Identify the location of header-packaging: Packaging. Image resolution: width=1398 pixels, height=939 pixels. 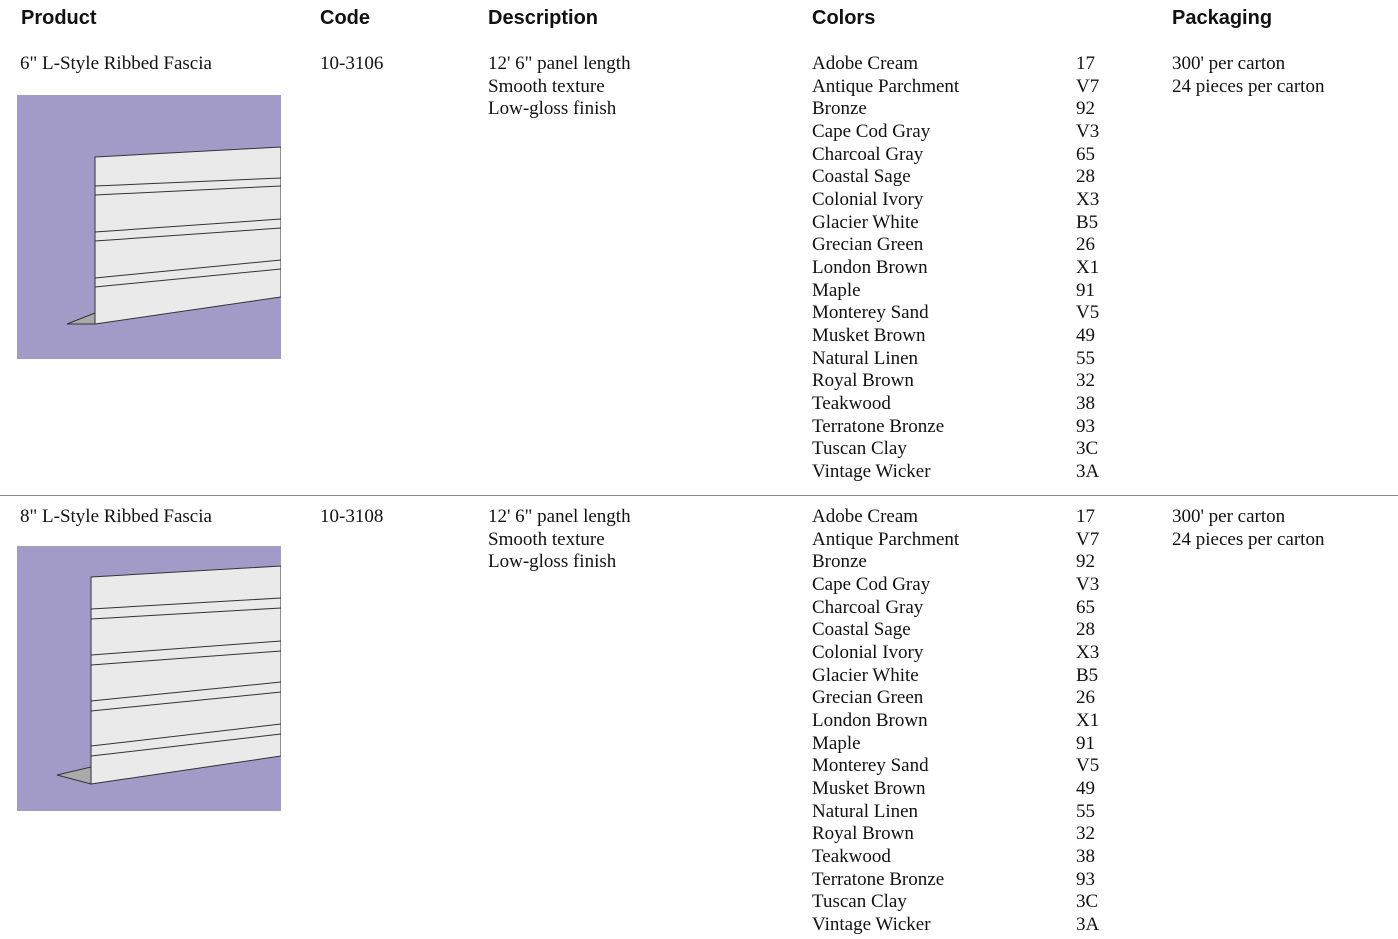
(1222, 18).